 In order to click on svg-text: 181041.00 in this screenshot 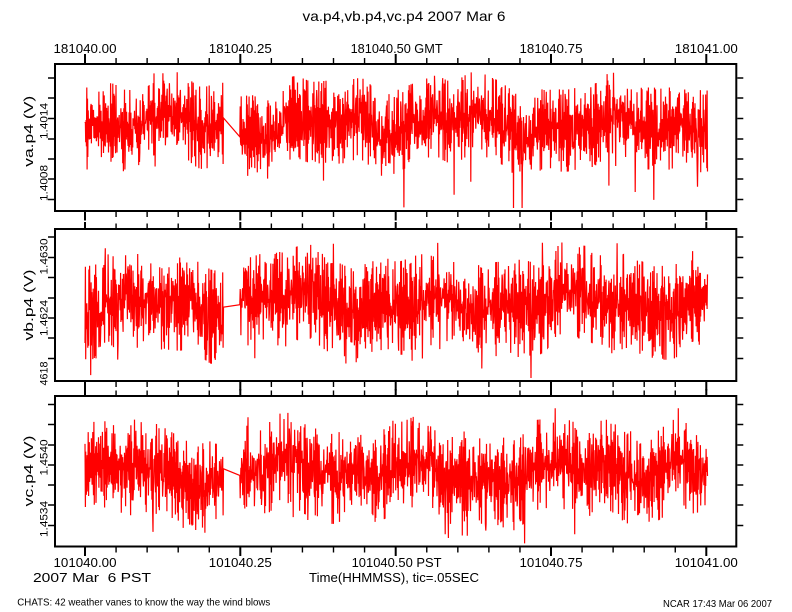, I will do `click(706, 48)`.